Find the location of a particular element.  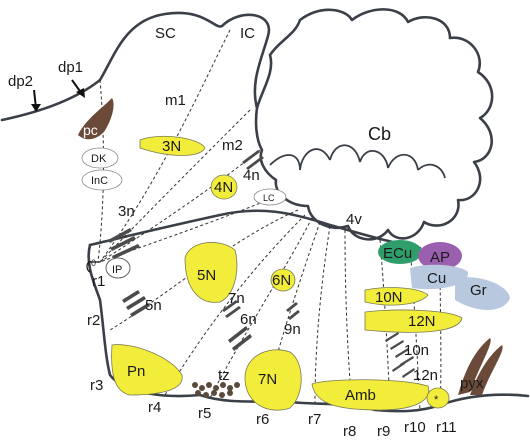

cu-region is located at coordinates (439, 277).